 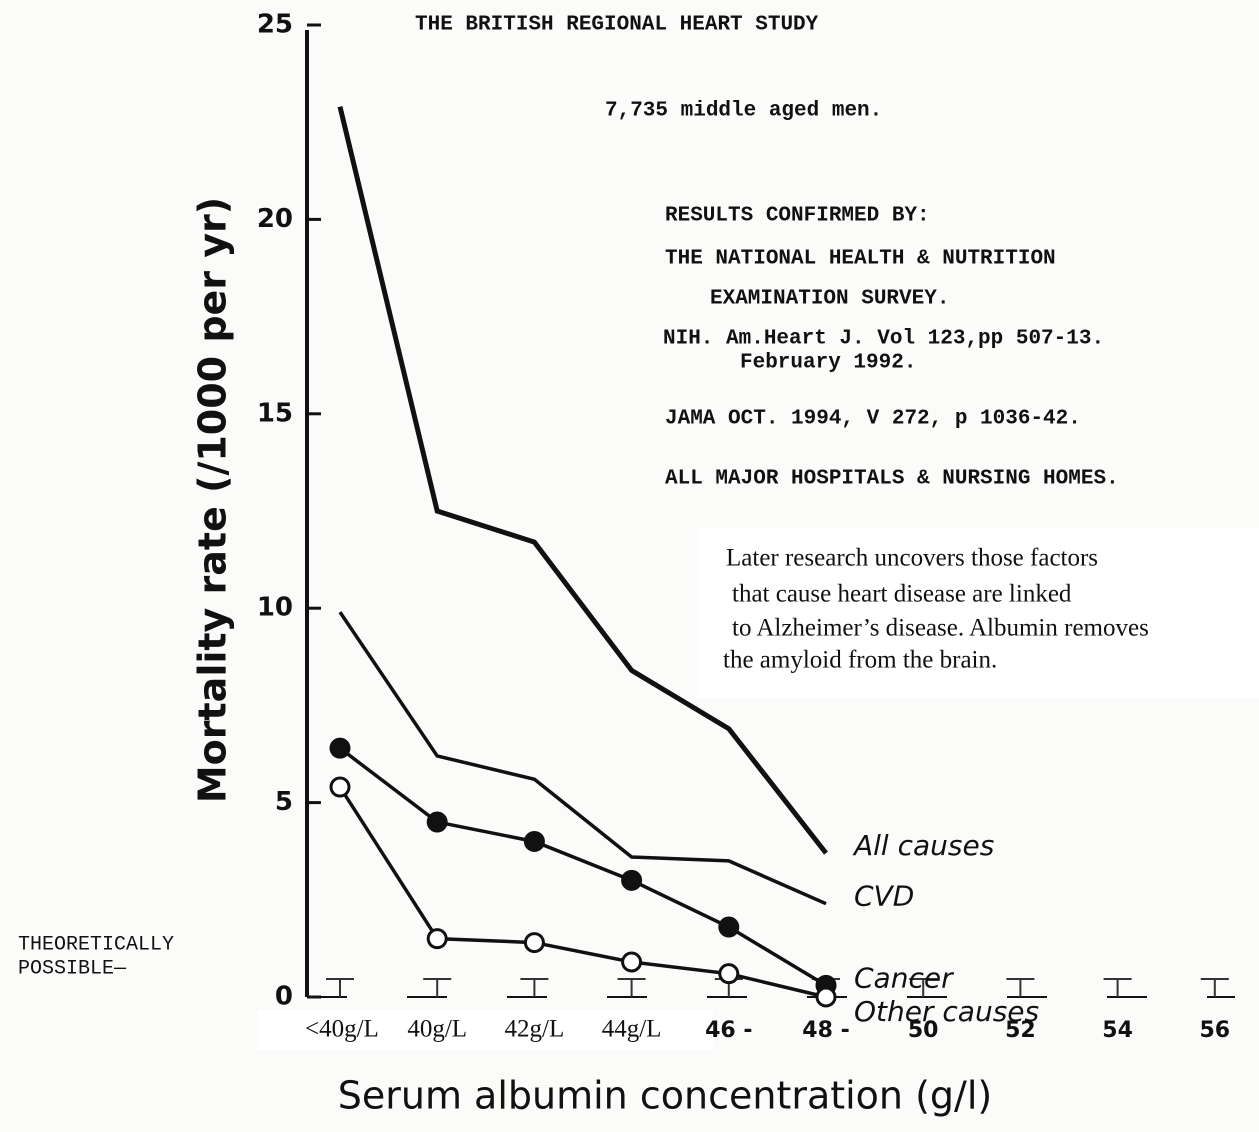 I want to click on note-box-line: the amyloid from the brain., so click(x=860, y=660).